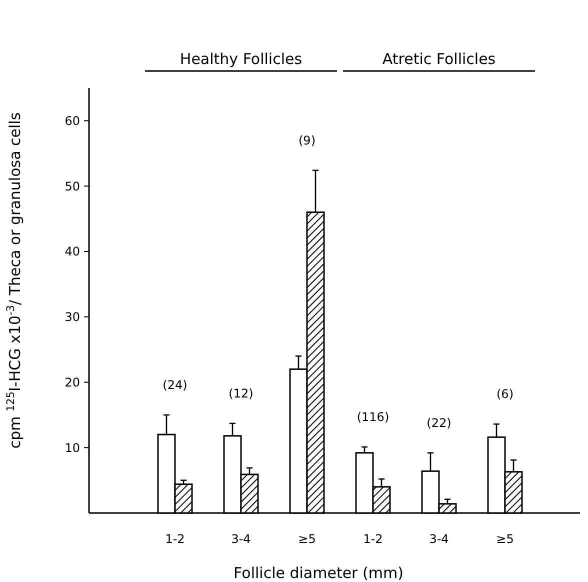  I want to click on annotation: (9), so click(307, 140).